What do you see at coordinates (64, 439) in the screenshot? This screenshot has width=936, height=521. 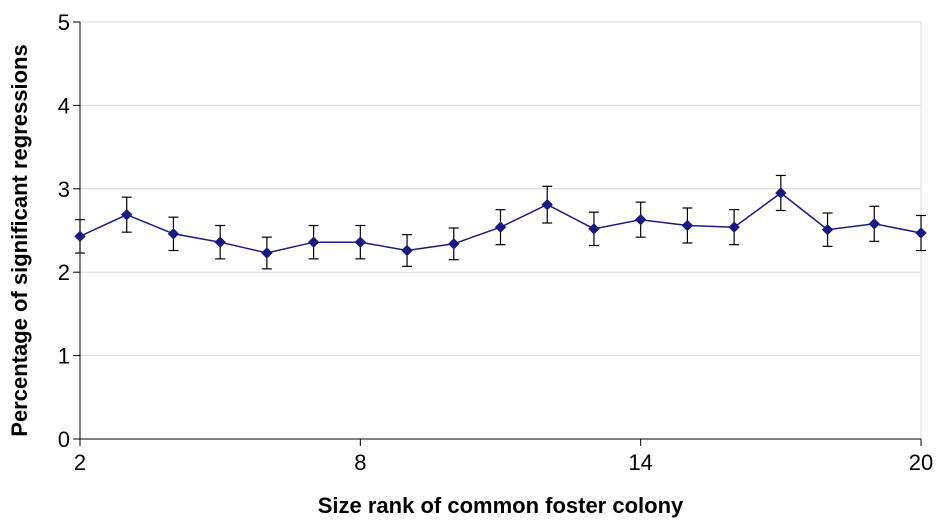 I see `y-tick-label: 0` at bounding box center [64, 439].